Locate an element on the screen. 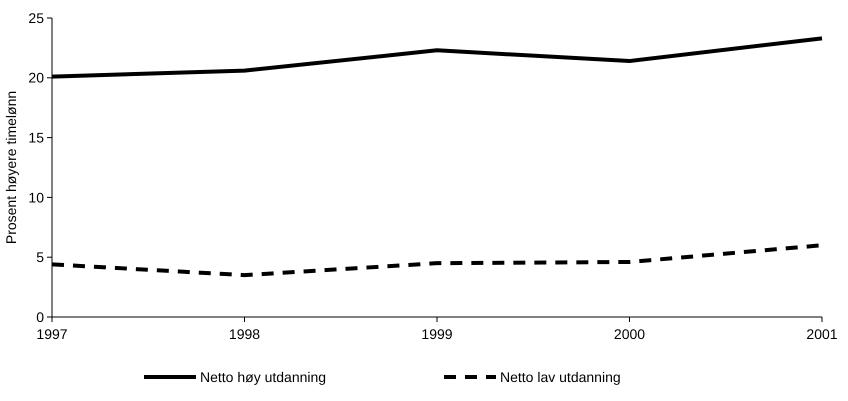  x-tick-label: 2001 is located at coordinates (822, 334).